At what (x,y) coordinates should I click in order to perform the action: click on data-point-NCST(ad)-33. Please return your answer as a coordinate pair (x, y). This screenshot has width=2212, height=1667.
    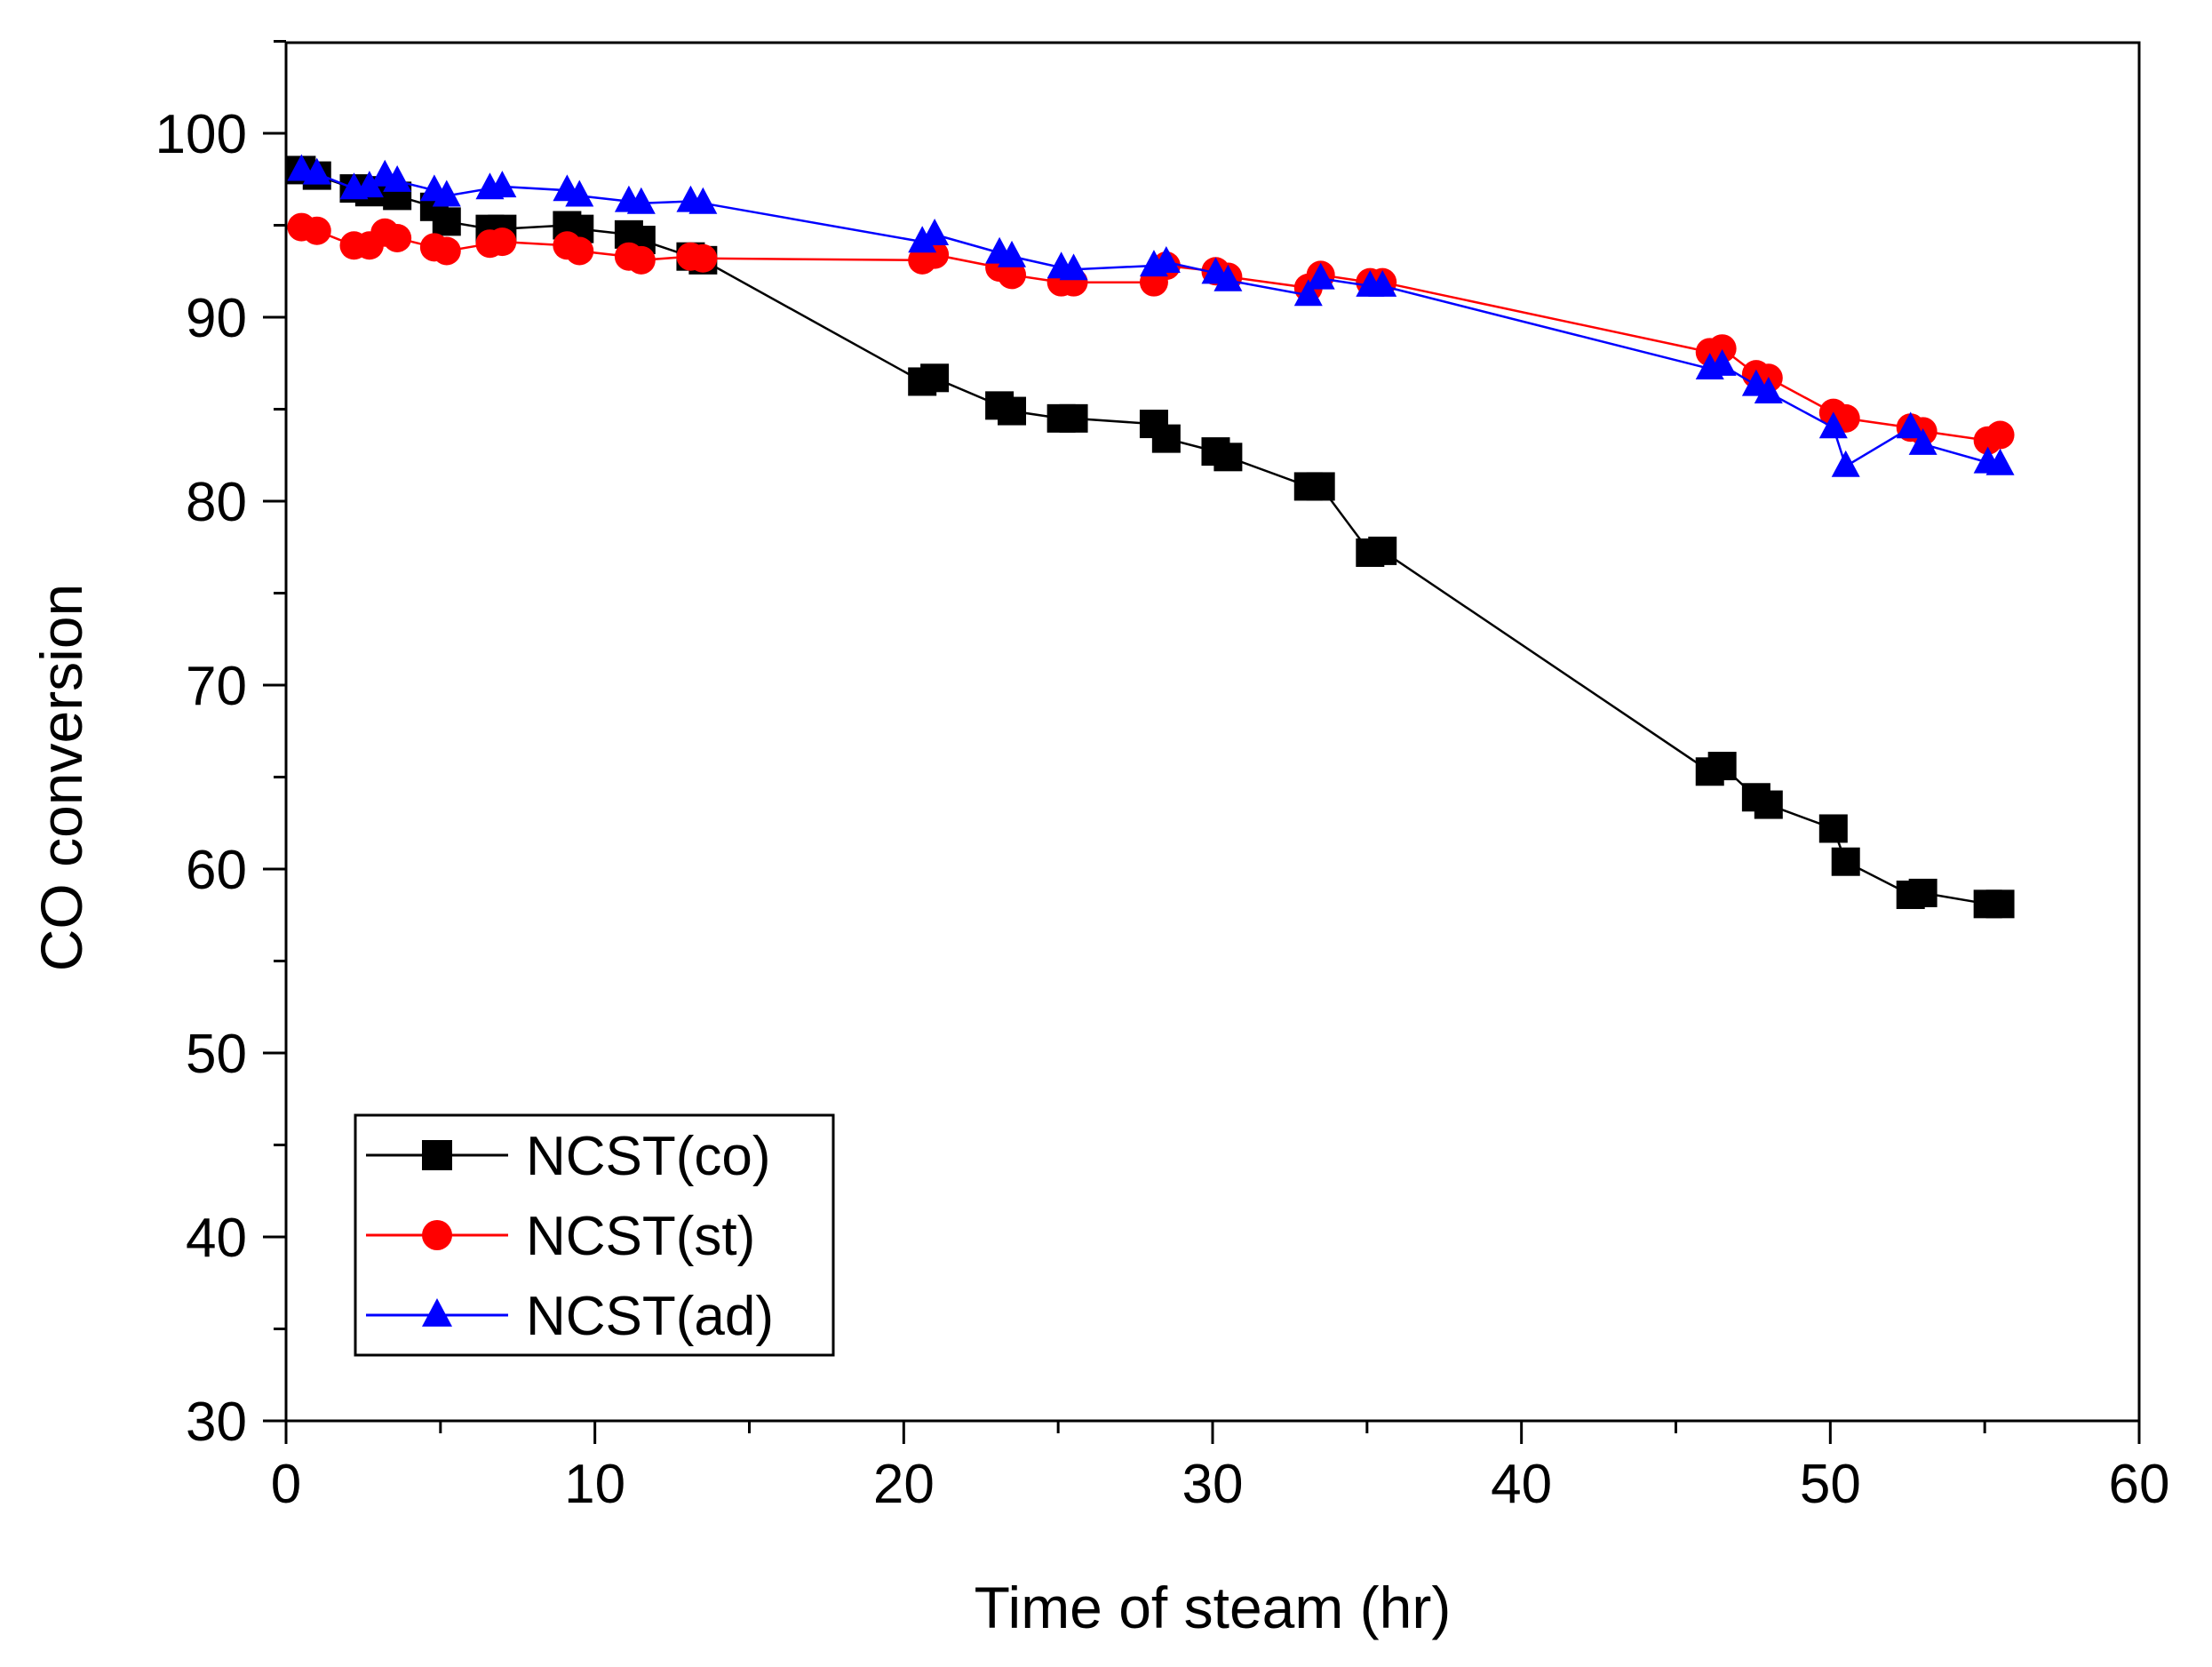
    Looking at the image, I should click on (1769, 390).